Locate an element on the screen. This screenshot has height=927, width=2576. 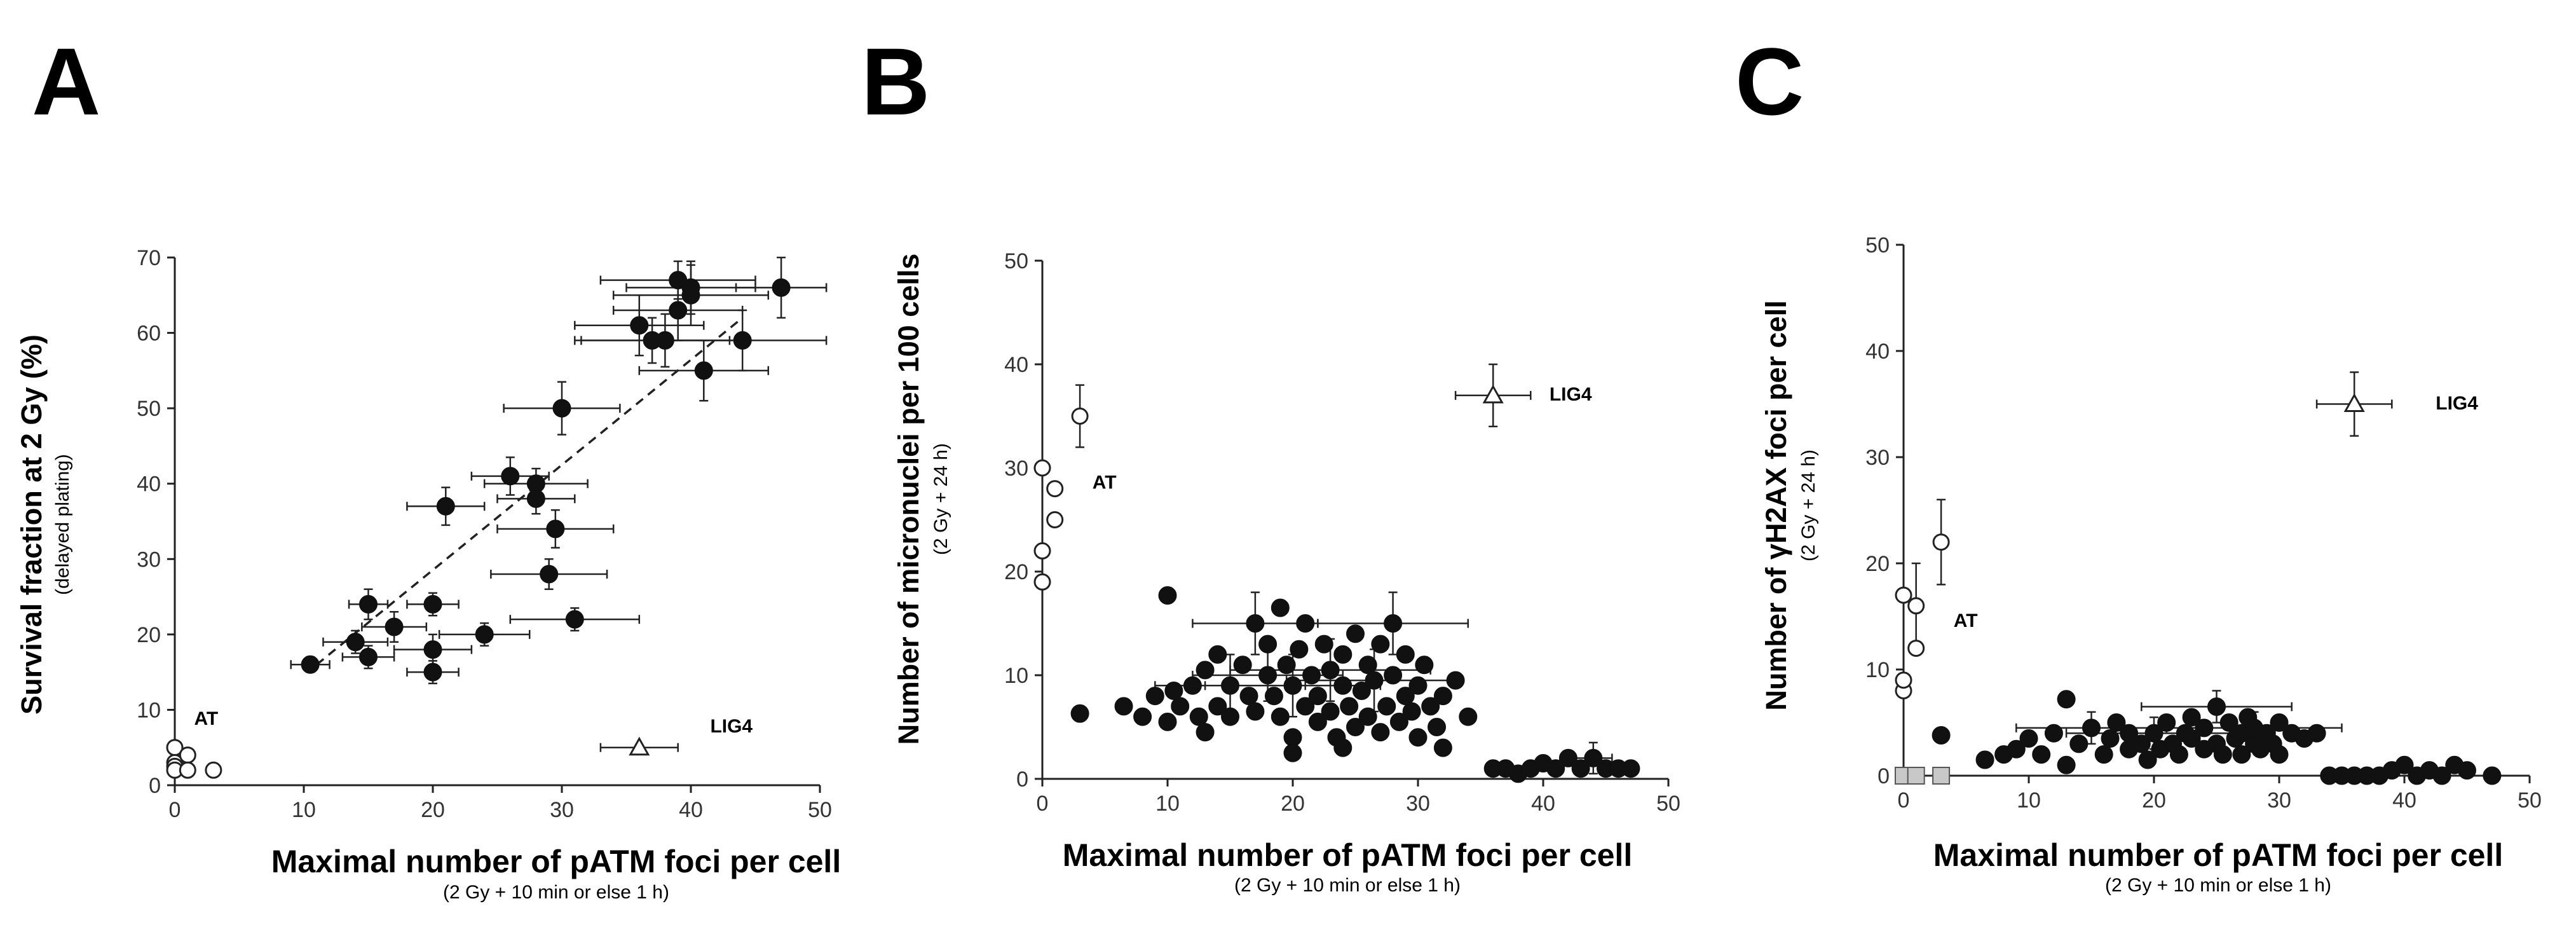
x-axis-subtitle: (2 Gy + 10 min or else 1 h) is located at coordinates (2218, 886).